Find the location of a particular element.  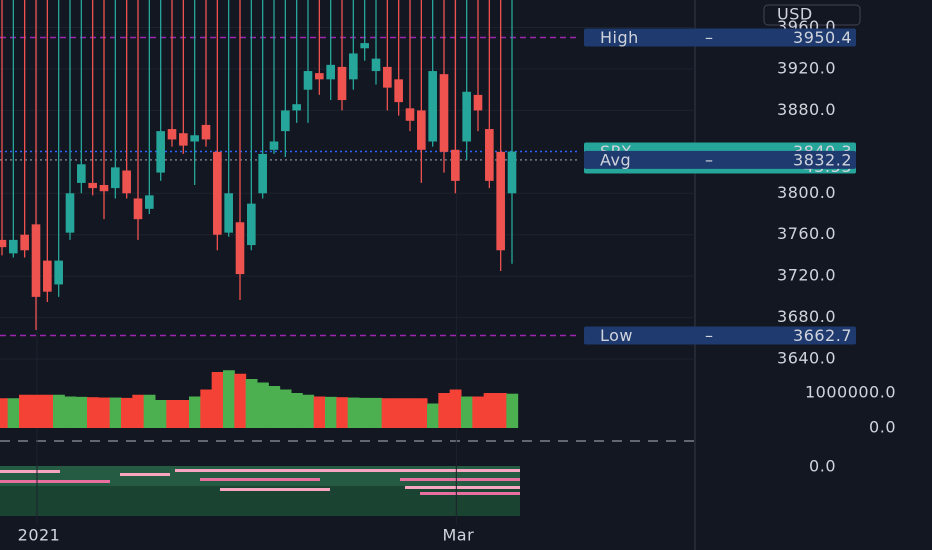

volume-tick-label: 1000000.0 is located at coordinates (850, 391).